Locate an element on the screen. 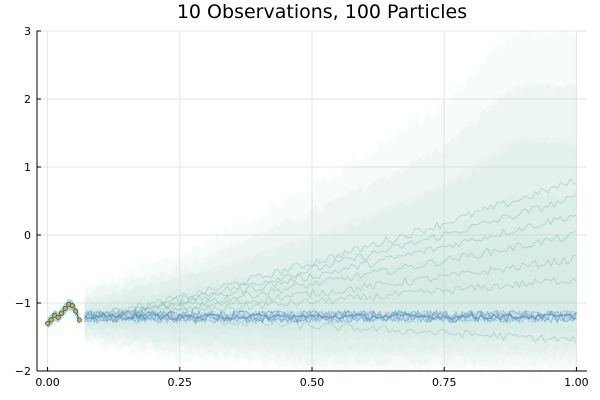 The image size is (600, 400). y-tick-label: −2 is located at coordinates (23, 371).